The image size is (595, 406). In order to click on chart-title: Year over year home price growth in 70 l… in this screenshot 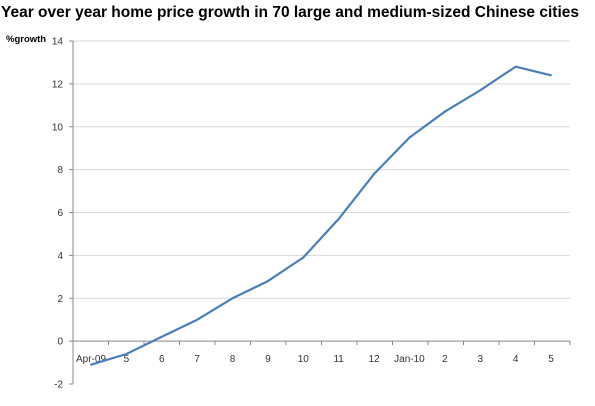, I will do `click(289, 12)`.